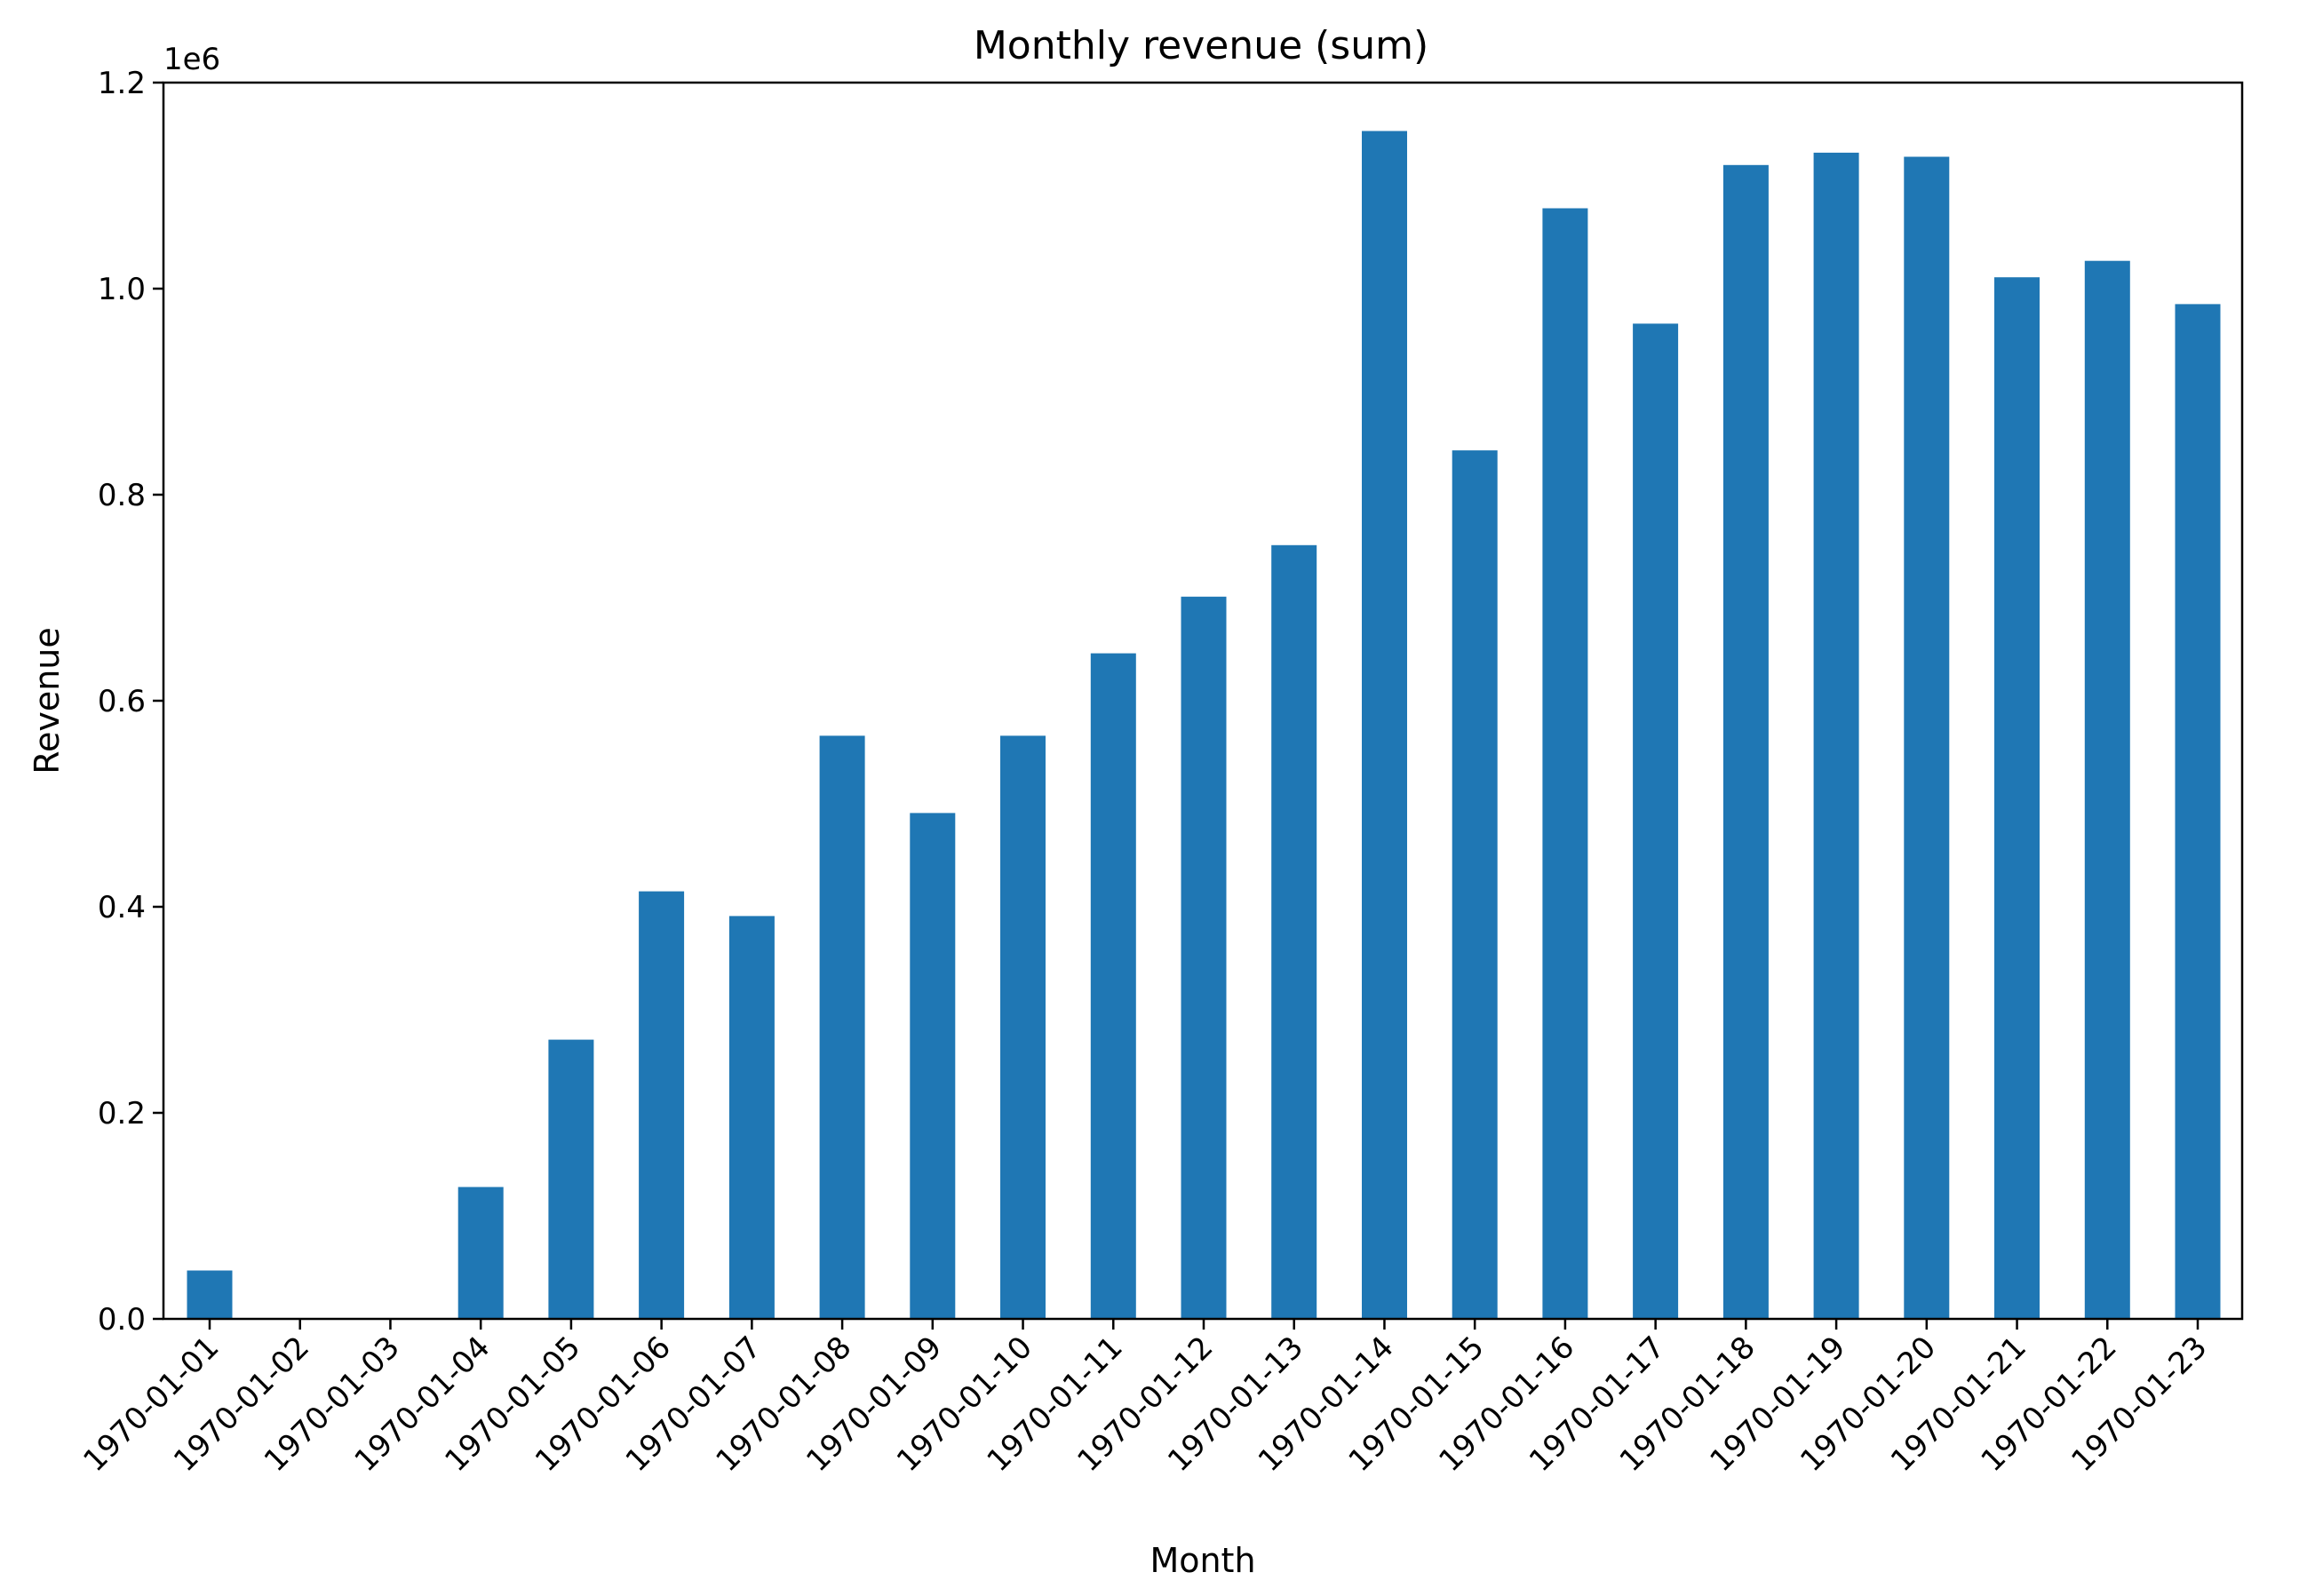 This screenshot has width=2299, height=1596. What do you see at coordinates (47, 701) in the screenshot?
I see `y-axis-label: Revenue` at bounding box center [47, 701].